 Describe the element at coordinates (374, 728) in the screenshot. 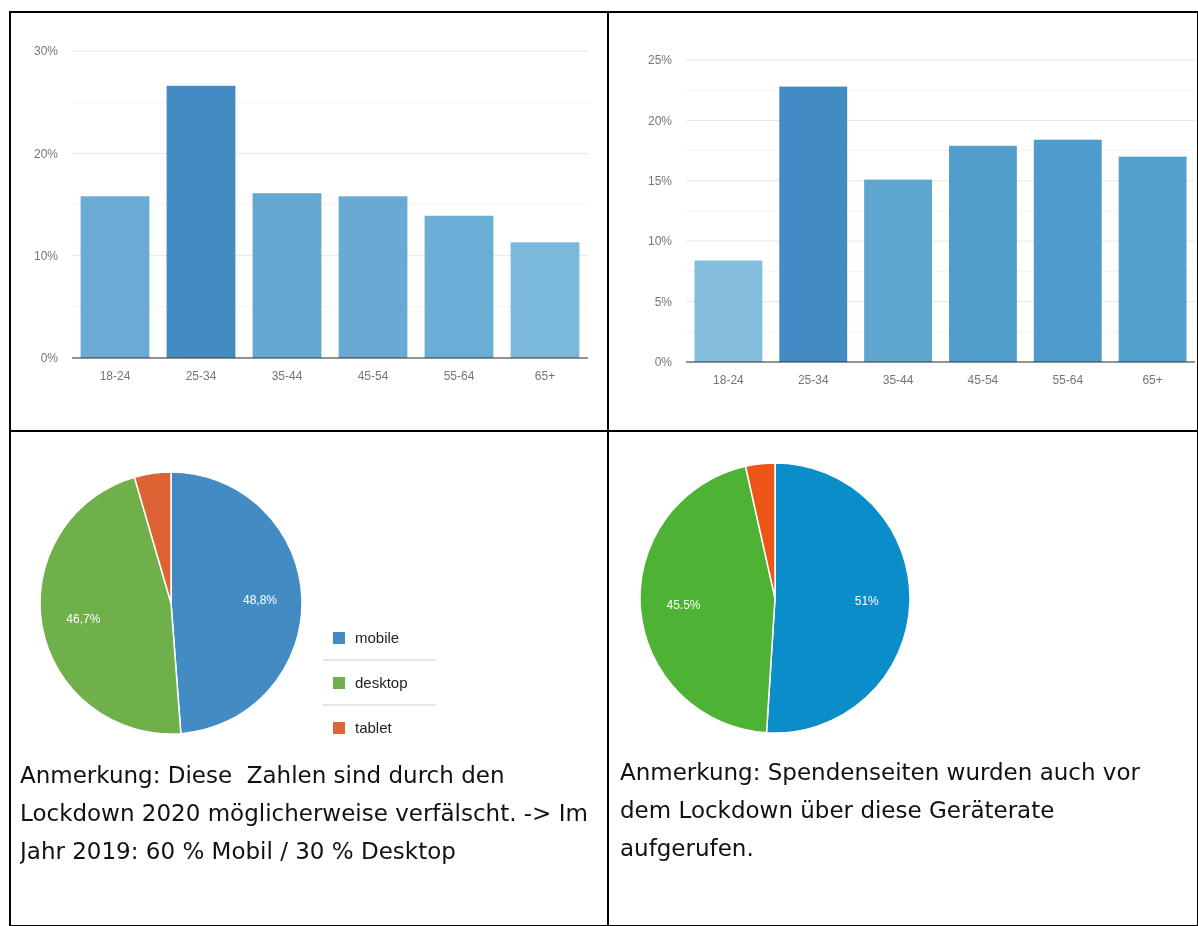

I see `legend-label: tablet` at that location.